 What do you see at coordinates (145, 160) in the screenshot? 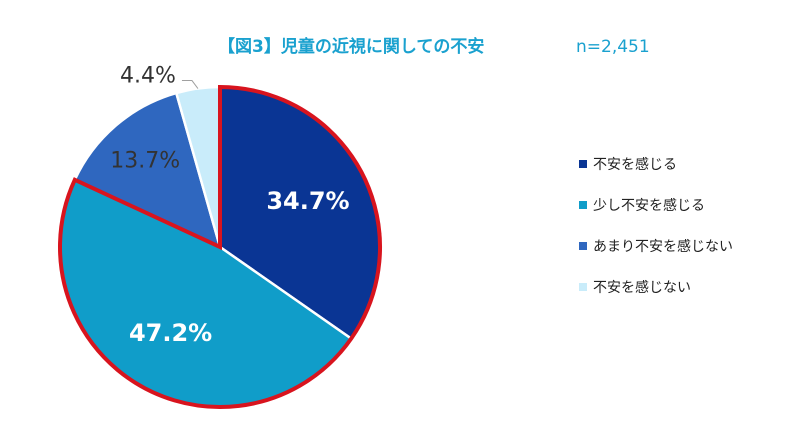
I see `slice-label-3: 13.7%` at bounding box center [145, 160].